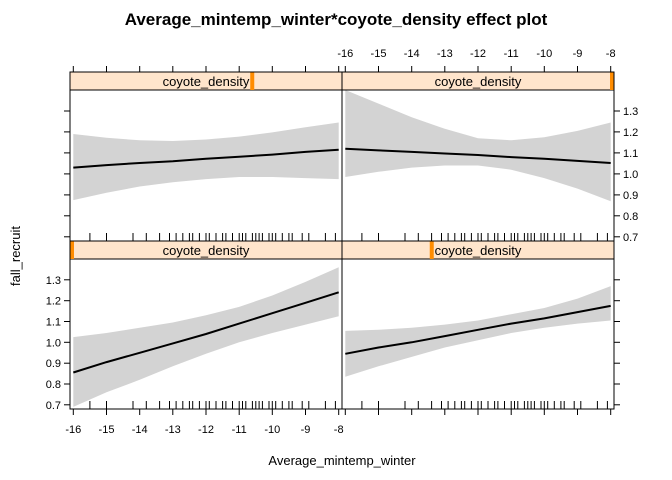 Image resolution: width=672 pixels, height=480 pixels. Describe the element at coordinates (73, 430) in the screenshot. I see `x-axis-bottom-left-tick-label: -16` at that location.